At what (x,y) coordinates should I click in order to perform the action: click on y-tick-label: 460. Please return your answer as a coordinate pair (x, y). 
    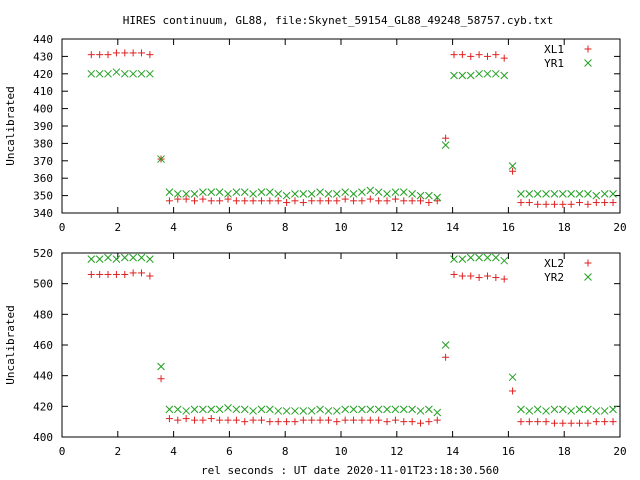
    Looking at the image, I should click on (43, 345).